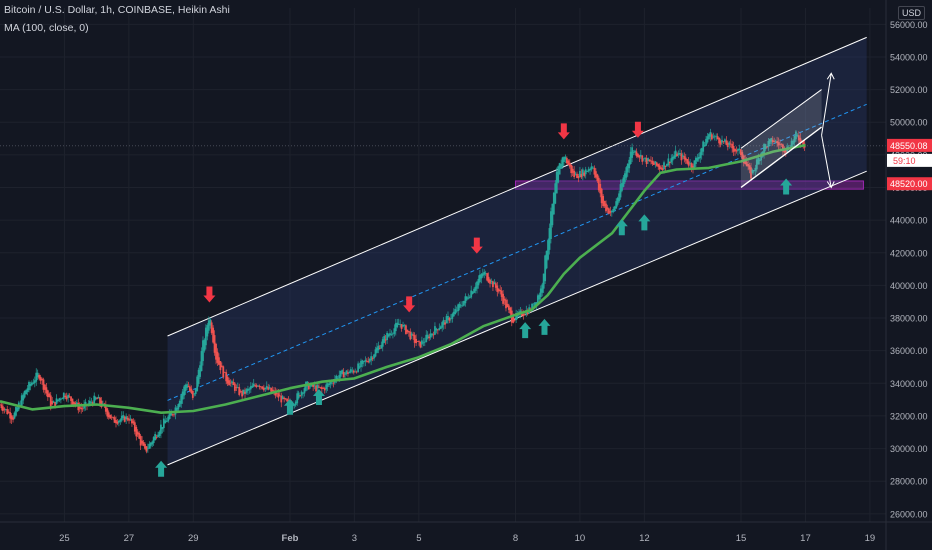 The image size is (932, 550). What do you see at coordinates (563, 131) in the screenshot?
I see `down-arrow-marker` at bounding box center [563, 131].